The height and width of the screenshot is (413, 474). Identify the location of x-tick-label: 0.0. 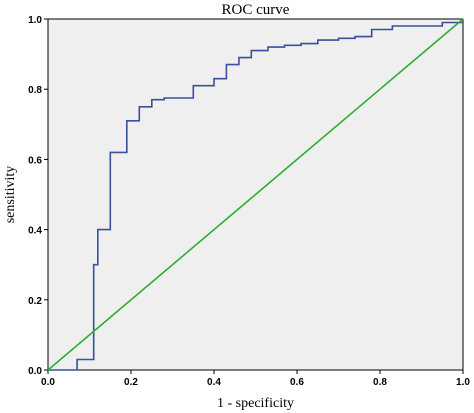
(48, 382).